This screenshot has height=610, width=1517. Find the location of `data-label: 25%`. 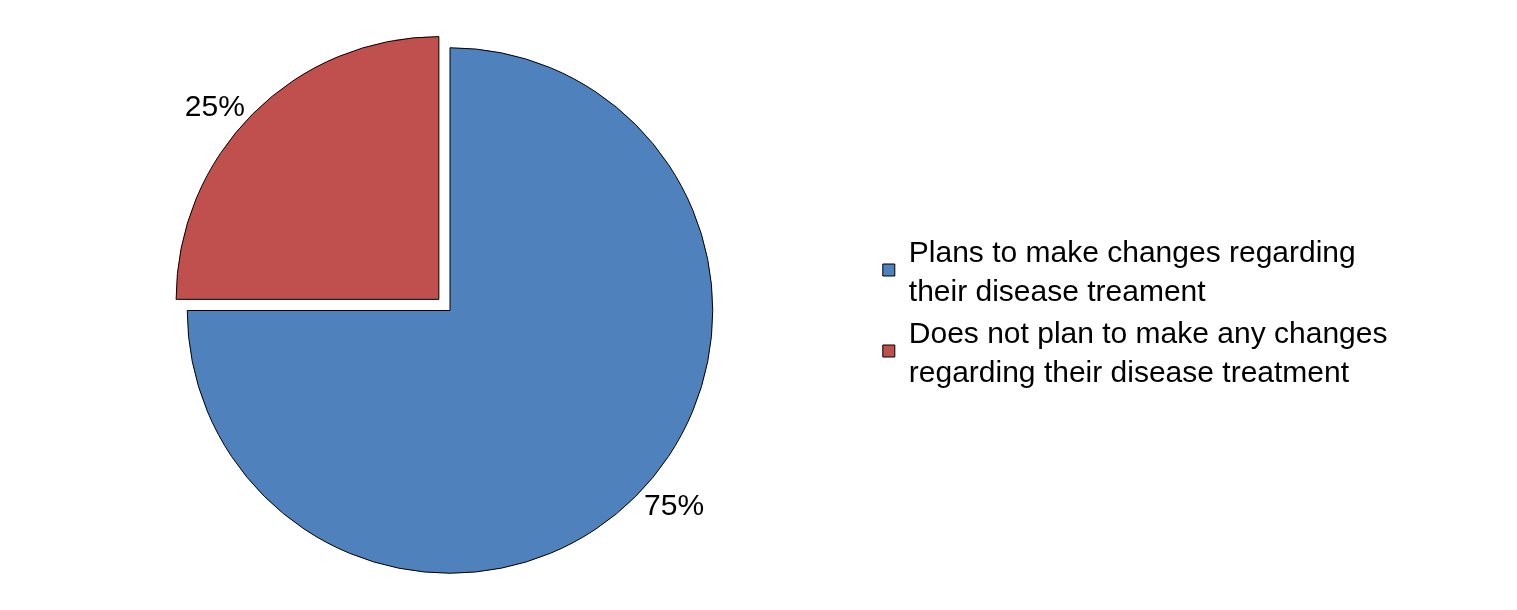

data-label: 25% is located at coordinates (214, 105).